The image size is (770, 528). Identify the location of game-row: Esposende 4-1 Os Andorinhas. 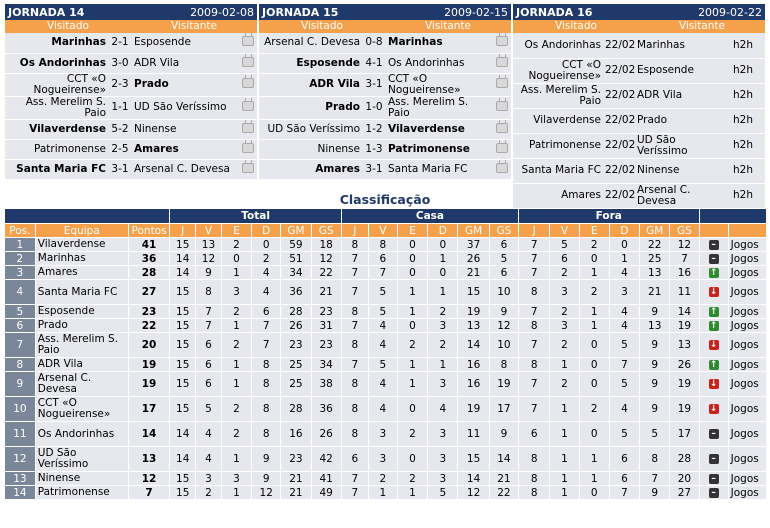
(385, 63).